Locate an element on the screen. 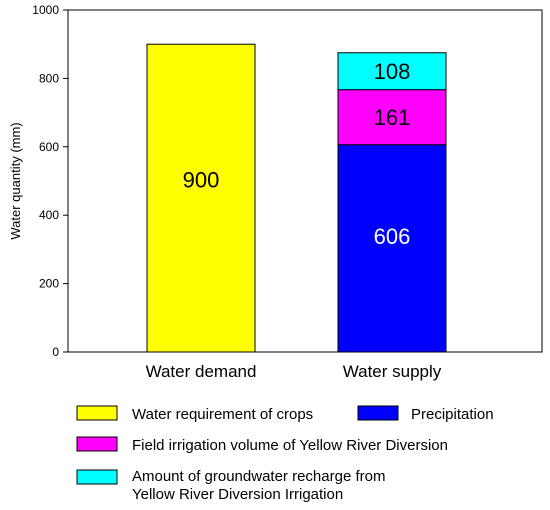 The width and height of the screenshot is (550, 510). y-tick-label: 0 is located at coordinates (55, 352).